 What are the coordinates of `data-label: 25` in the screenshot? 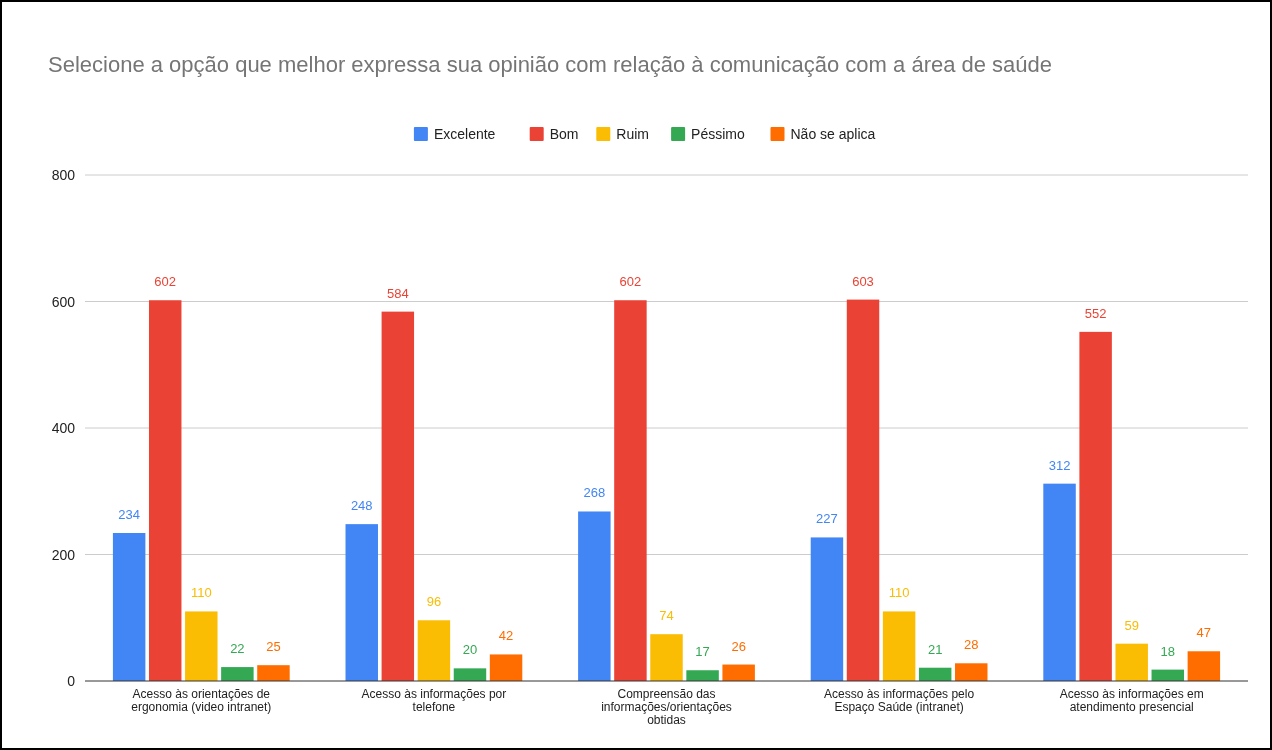 It's located at (273, 647).